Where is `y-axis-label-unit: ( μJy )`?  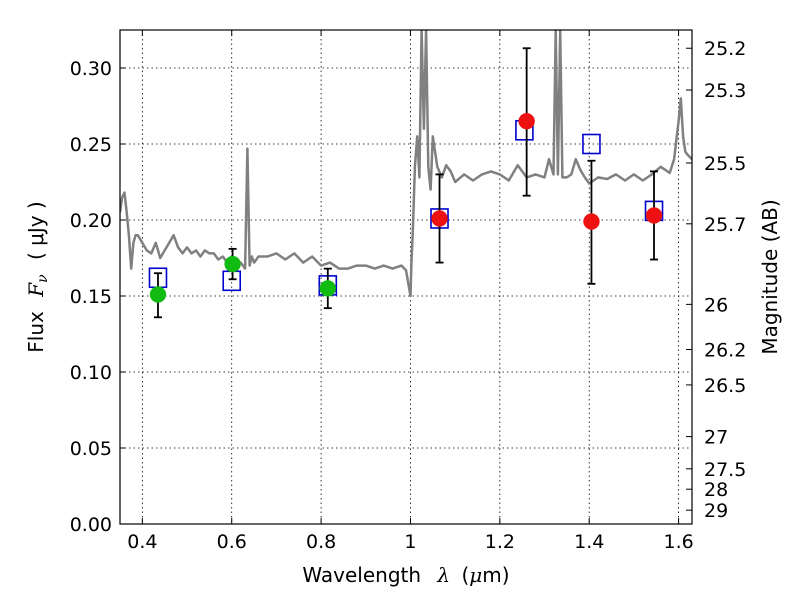 y-axis-label-unit: ( μJy ) is located at coordinates (36, 230).